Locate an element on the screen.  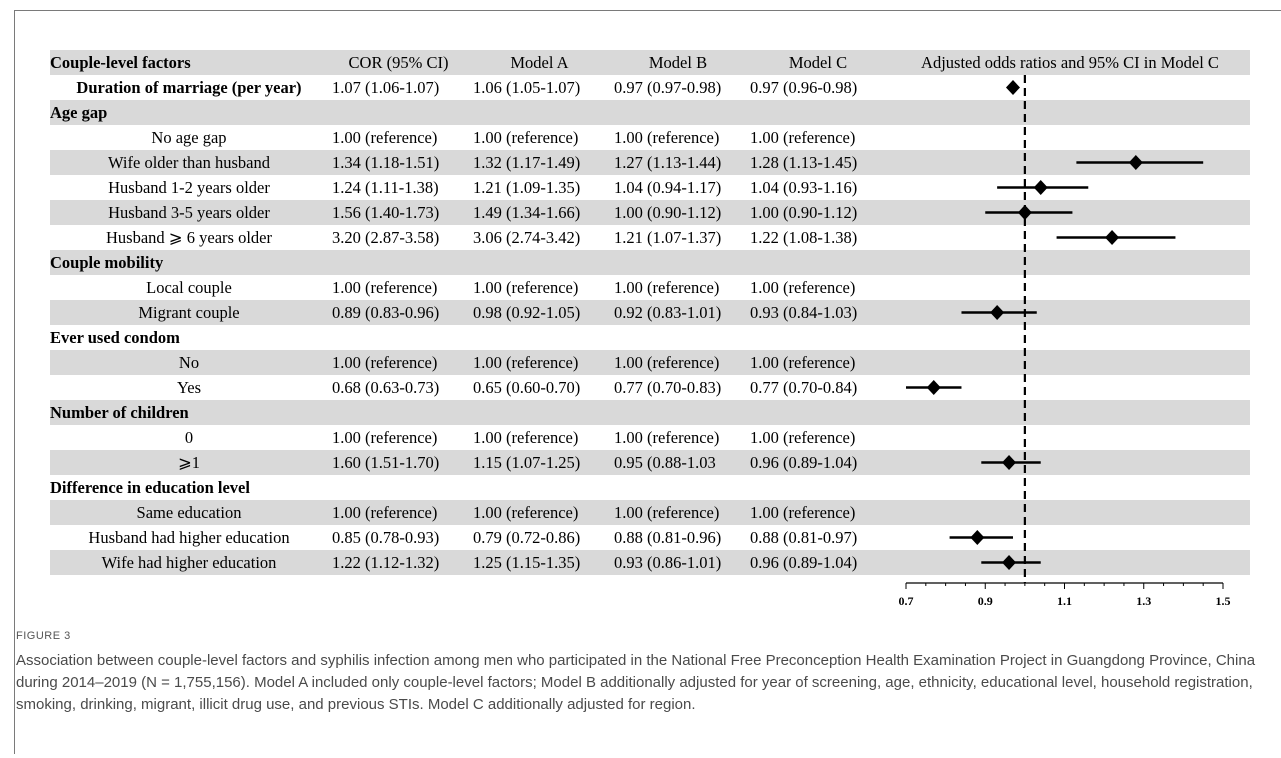
model-a-cell: 1.06 (1.05-1.07) is located at coordinates (527, 87).